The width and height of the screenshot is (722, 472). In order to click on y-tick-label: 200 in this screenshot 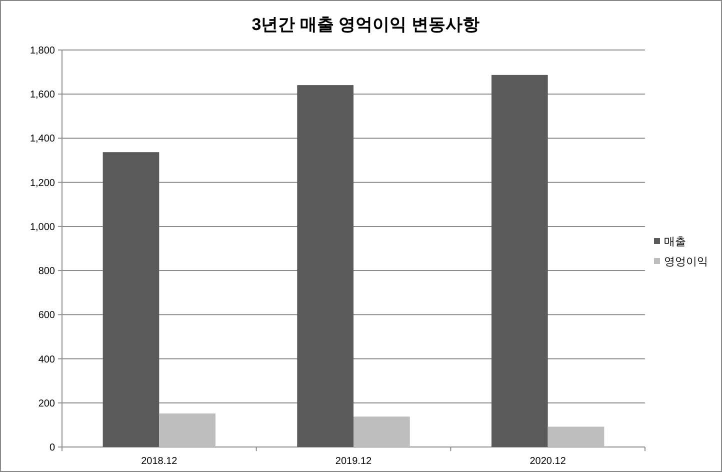, I will do `click(47, 404)`.